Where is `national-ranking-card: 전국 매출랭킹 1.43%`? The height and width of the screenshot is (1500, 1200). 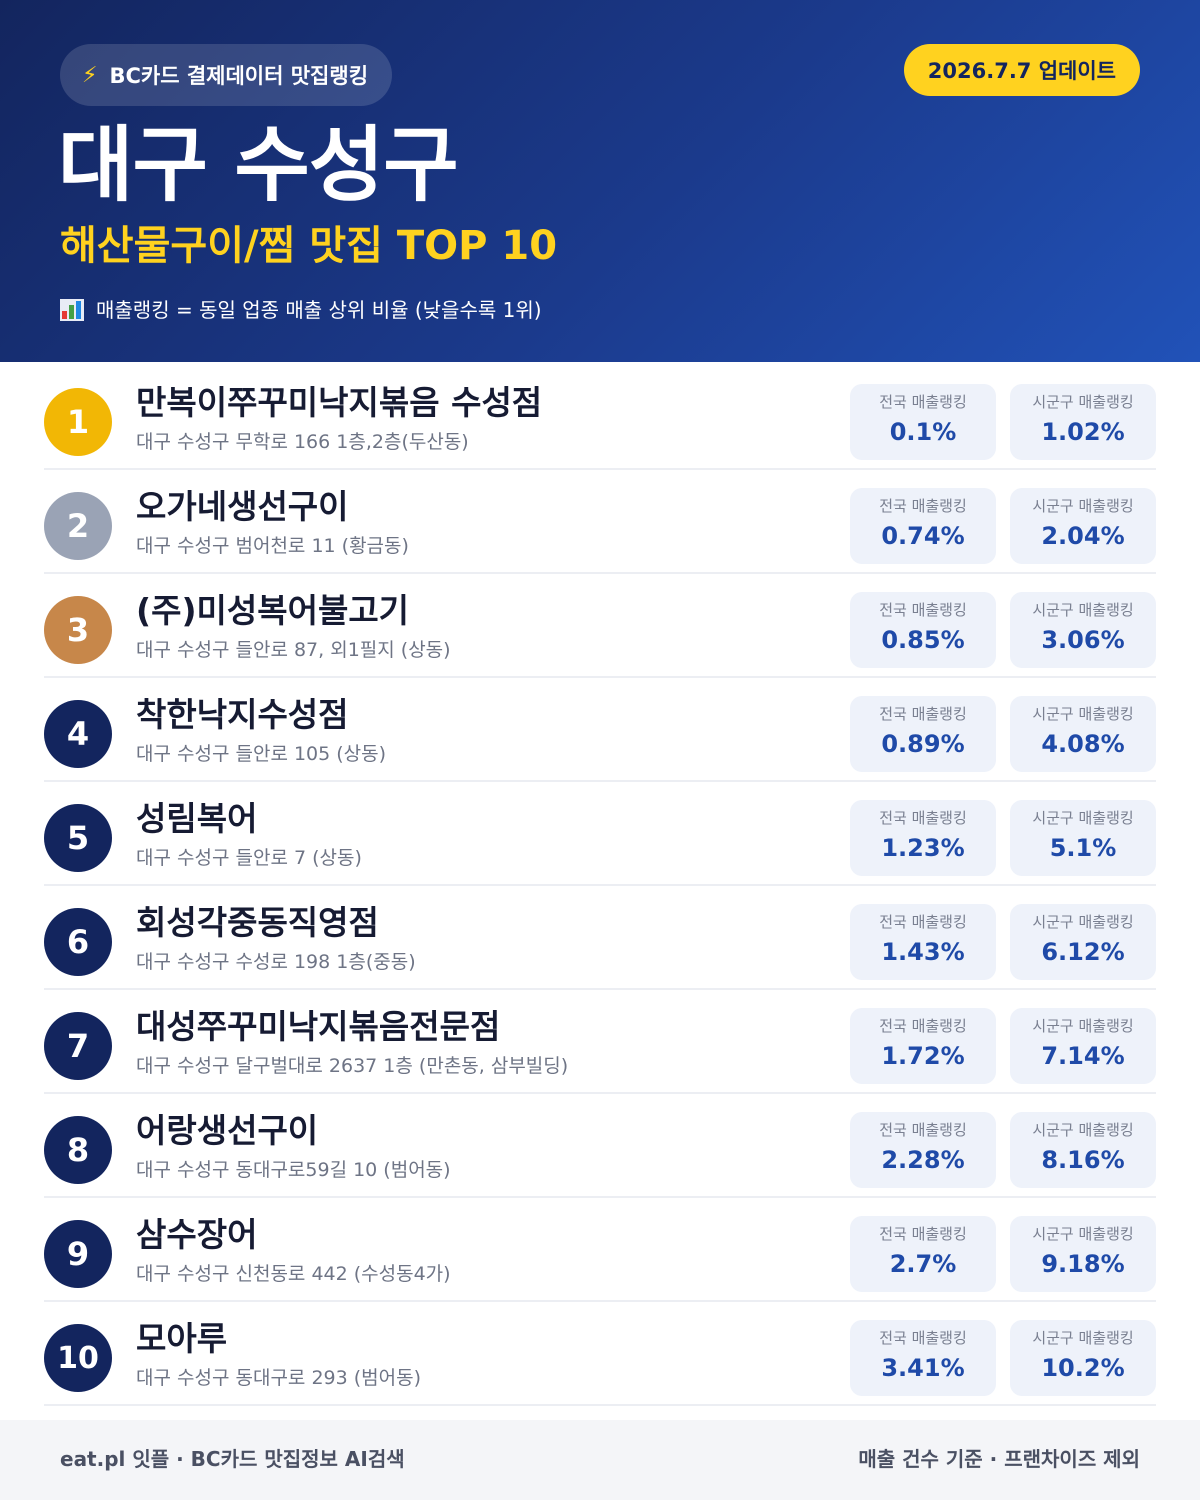
national-ranking-card: 전국 매출랭킹 1.43% is located at coordinates (923, 942).